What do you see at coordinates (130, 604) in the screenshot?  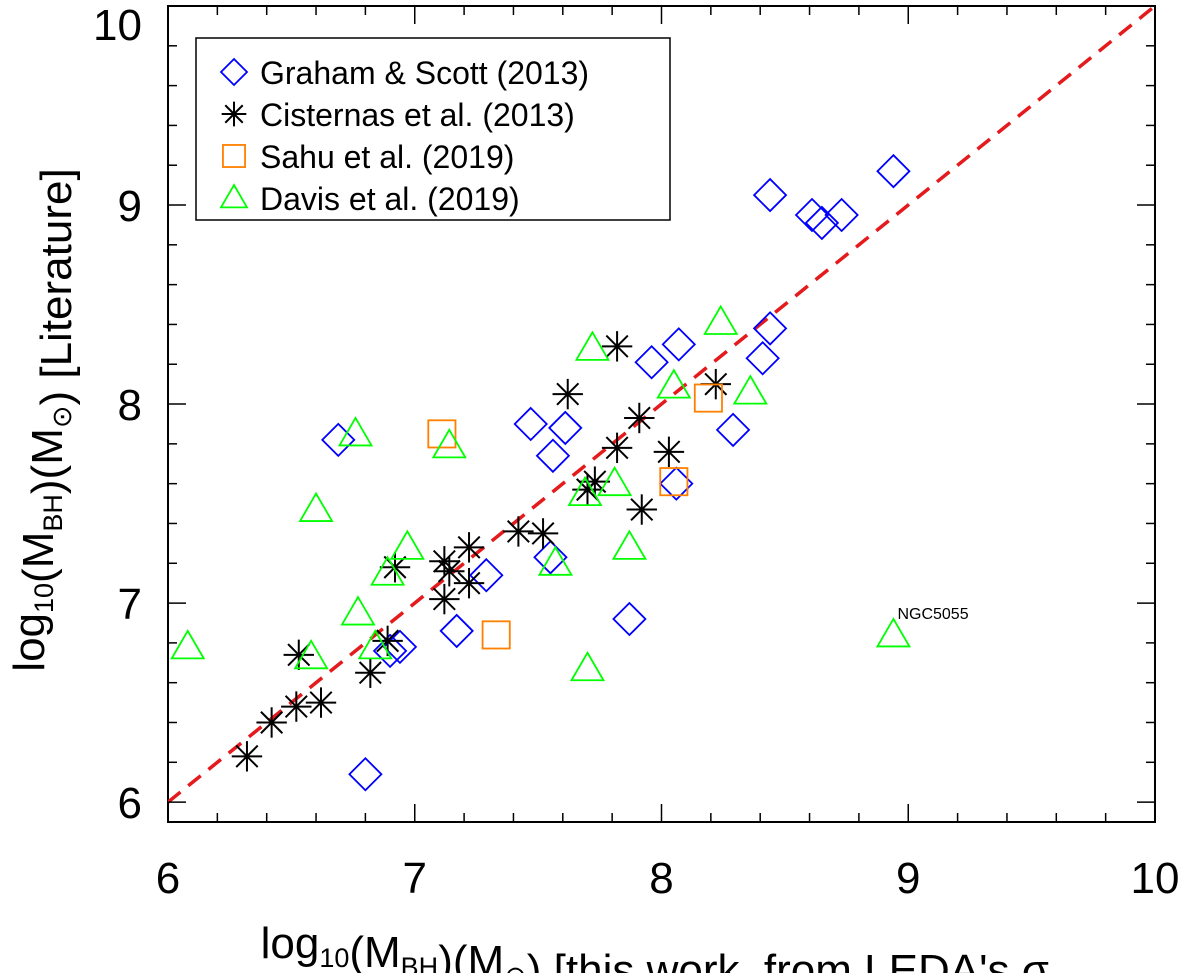 I see `y-tick-label: 7` at bounding box center [130, 604].